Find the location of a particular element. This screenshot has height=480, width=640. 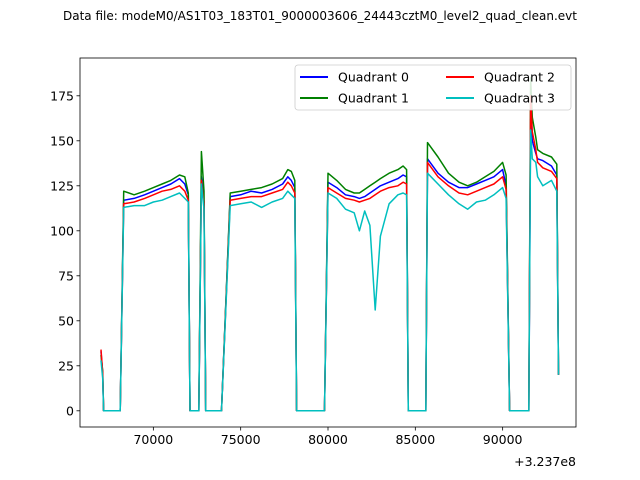

legend-label-quadrant-3: Quadrant 3 is located at coordinates (519, 98).